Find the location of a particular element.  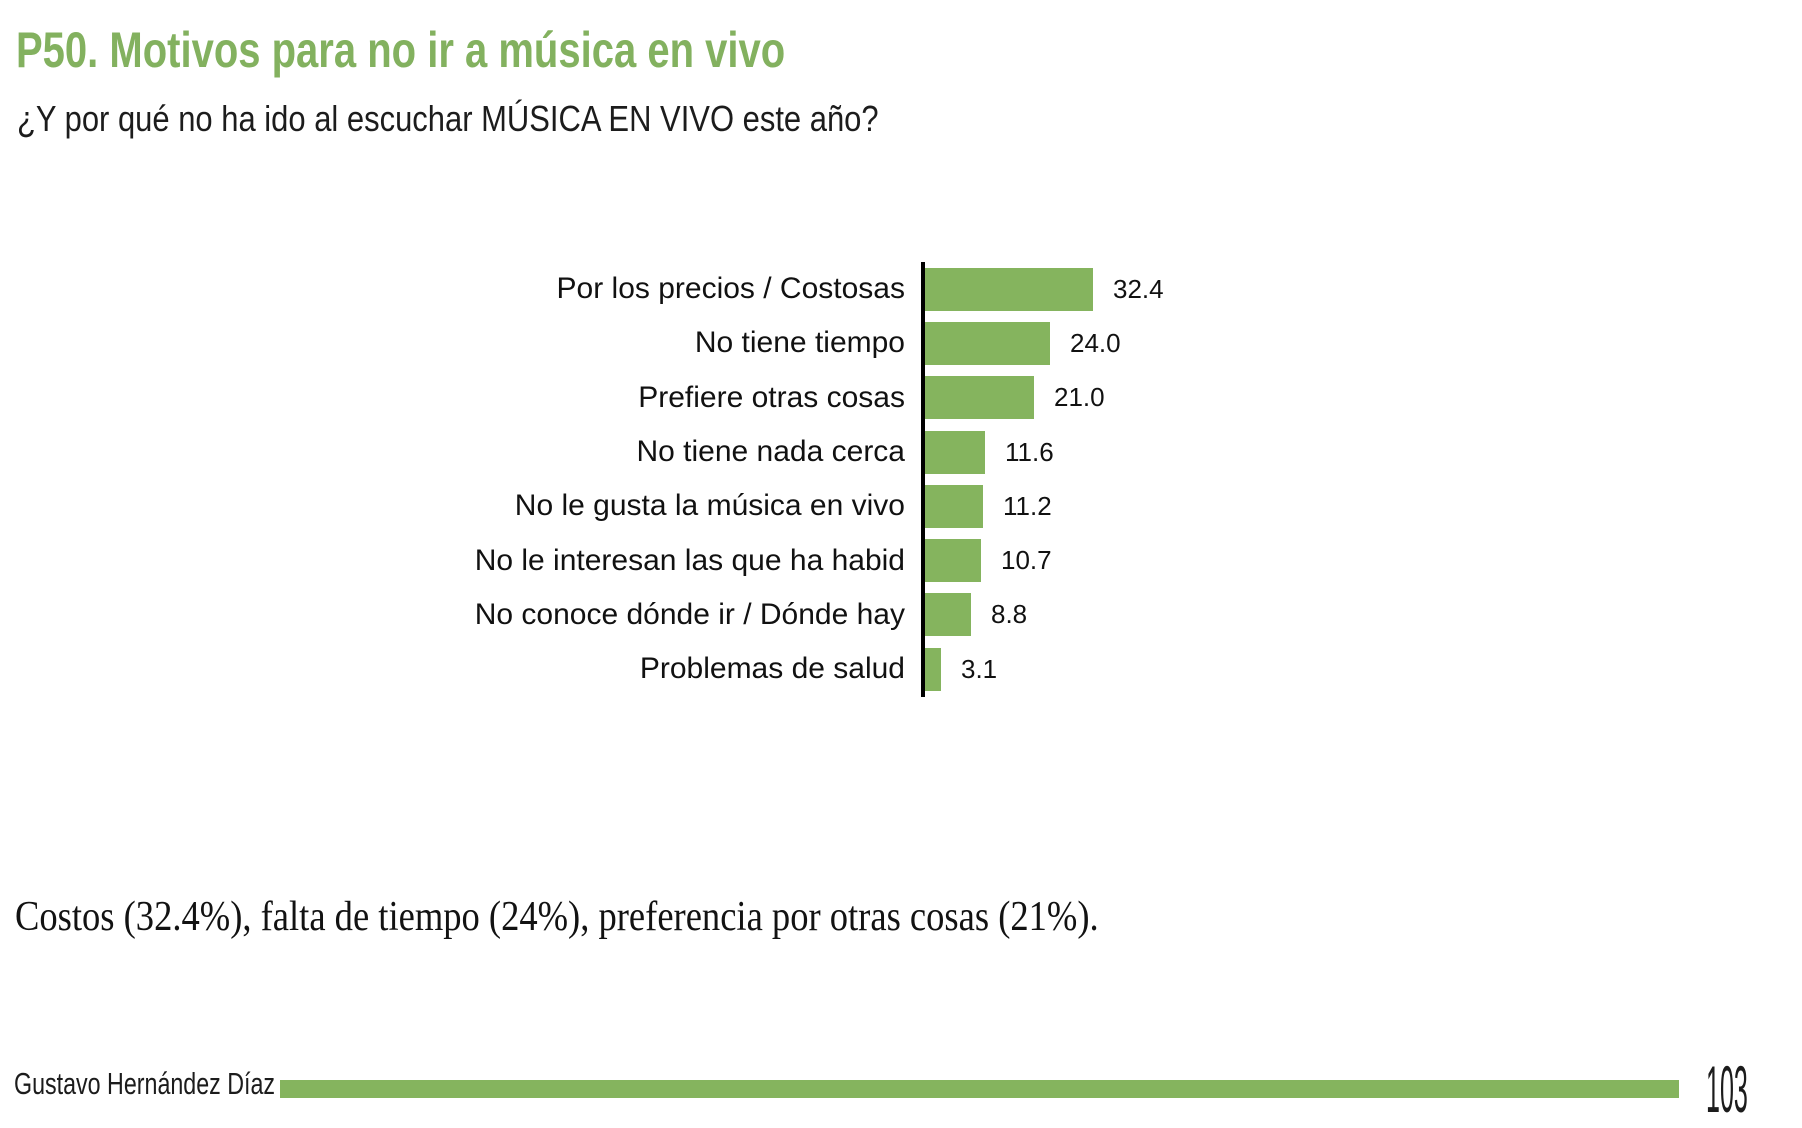

bar-row: No le gusta la música en vivo 11.2 is located at coordinates (700, 506).